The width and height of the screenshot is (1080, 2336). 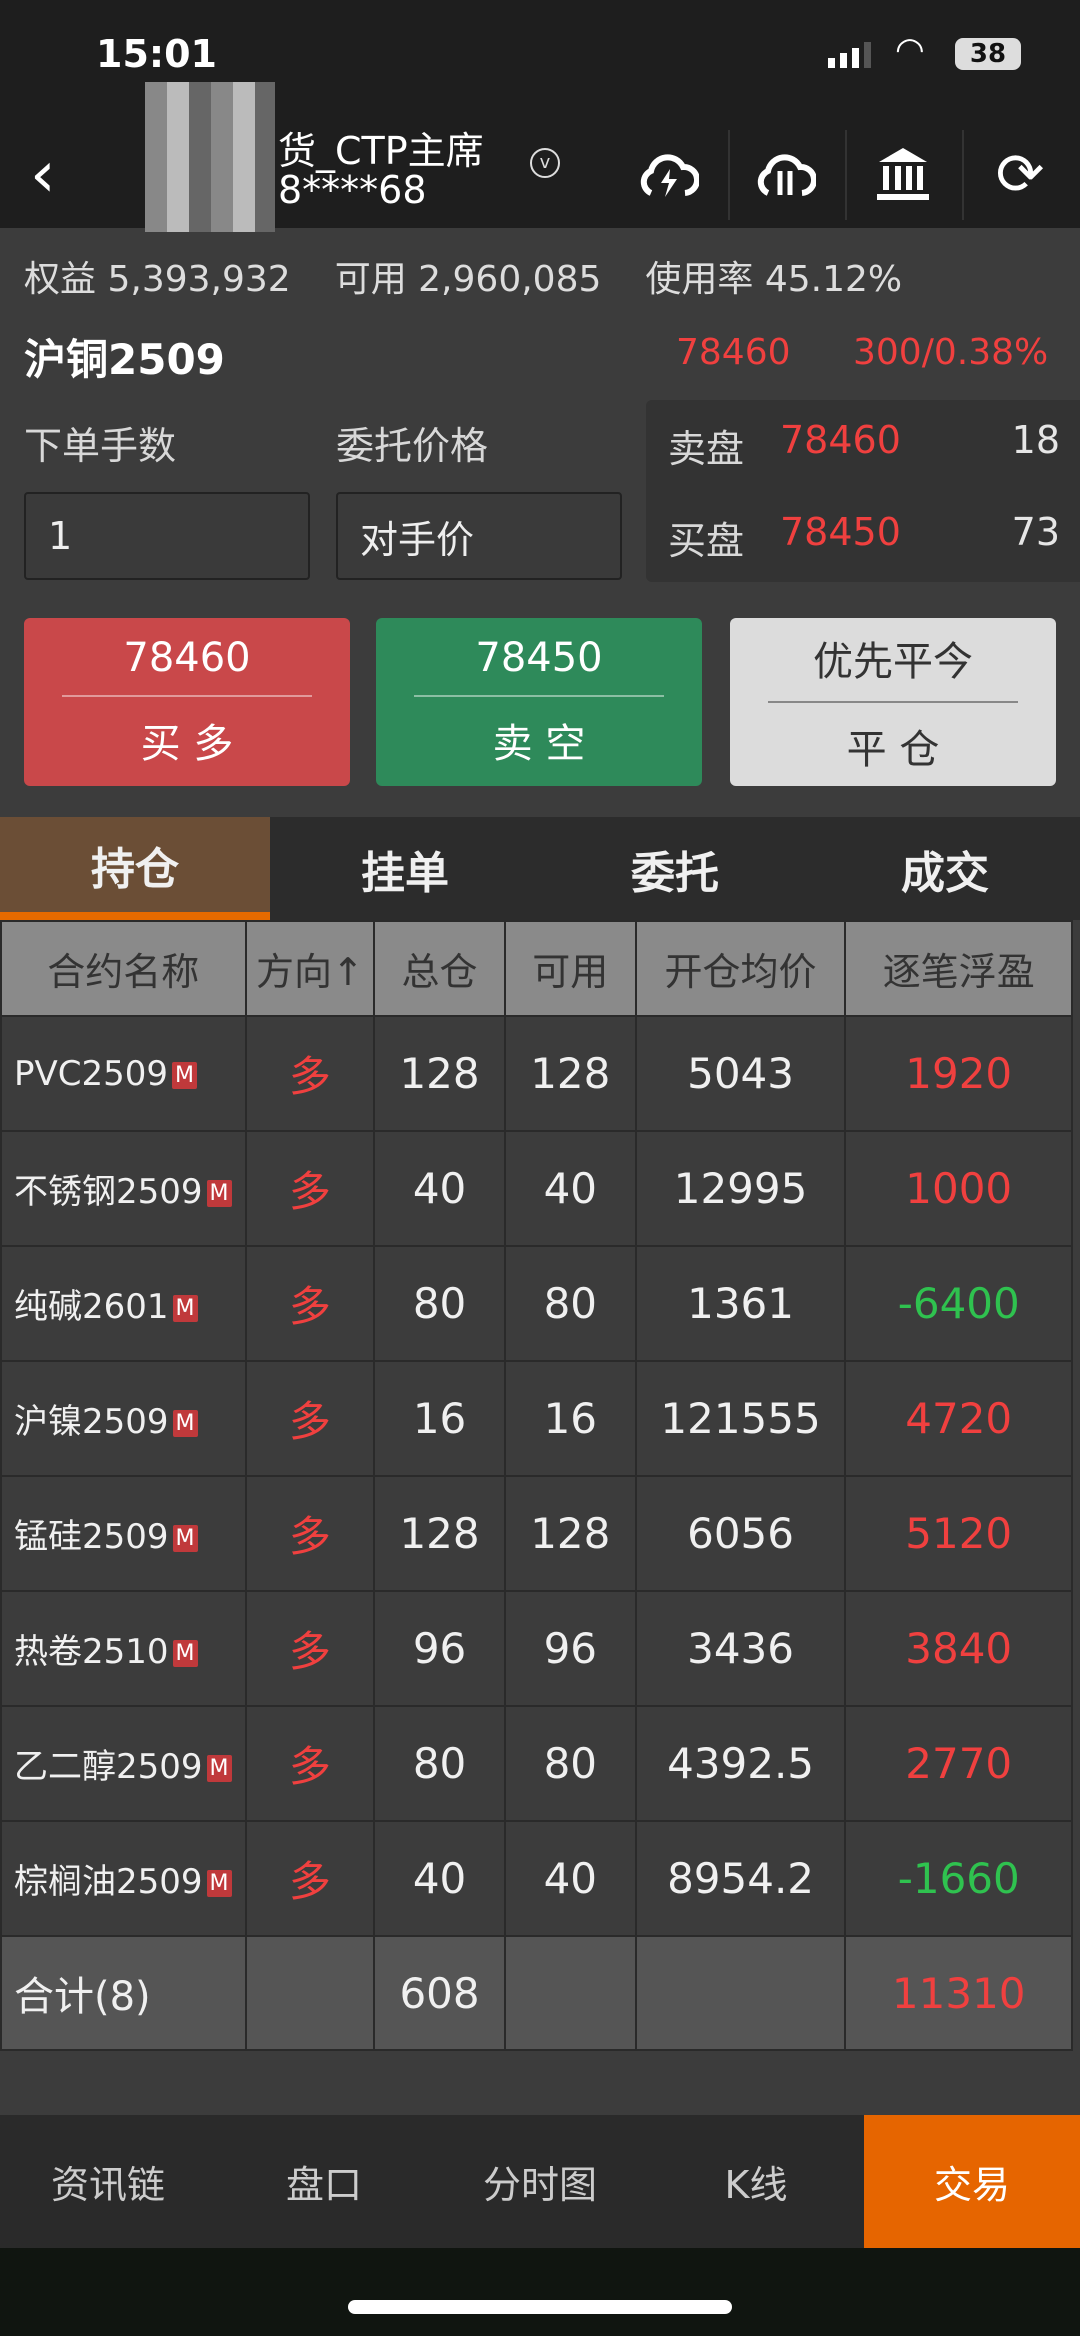 I want to click on contract-cell: 乙二醇2509 M, so click(x=123, y=1763).